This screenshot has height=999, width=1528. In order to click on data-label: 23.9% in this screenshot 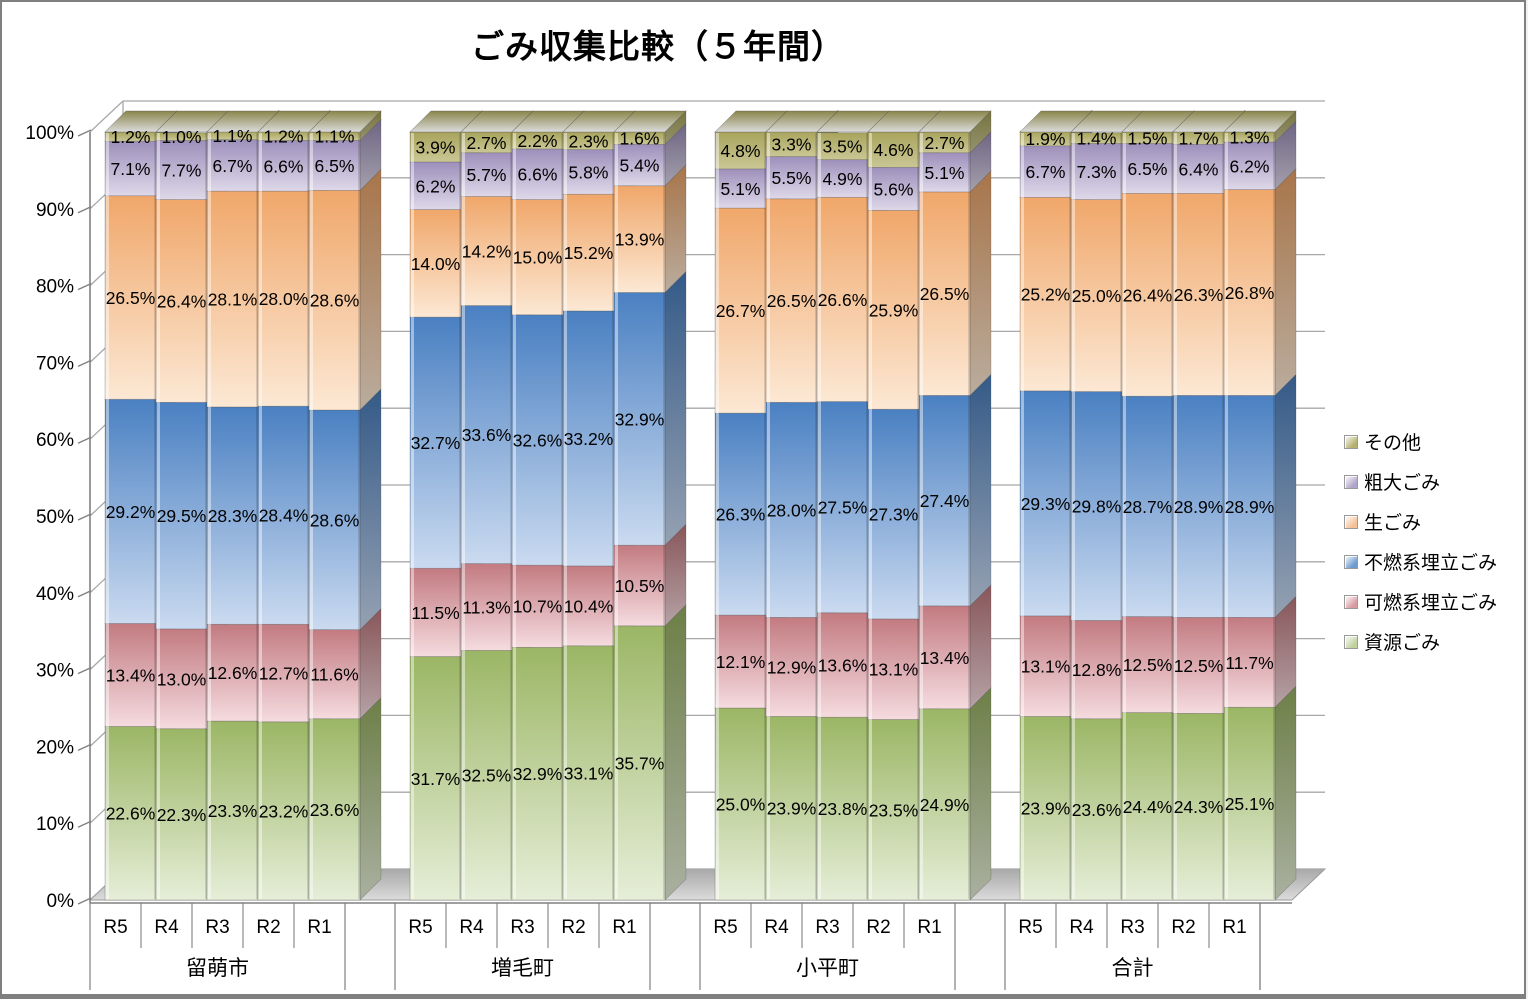, I will do `click(1046, 809)`.